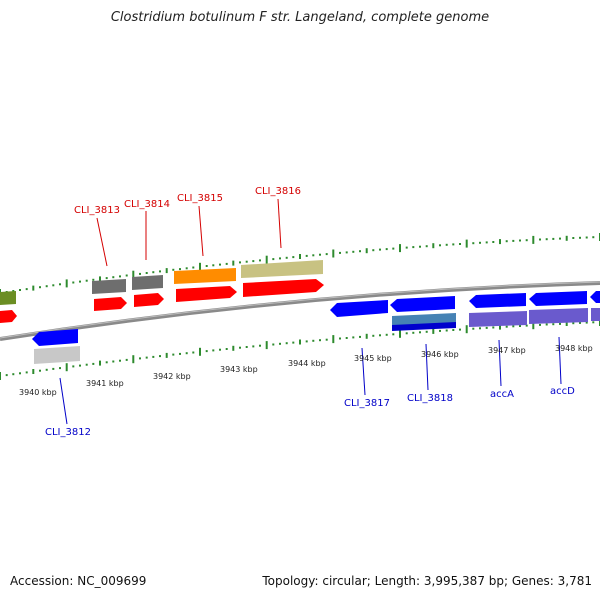 The image size is (600, 600). What do you see at coordinates (172, 376) in the screenshot?
I see `position-label: 3942 kbp` at bounding box center [172, 376].